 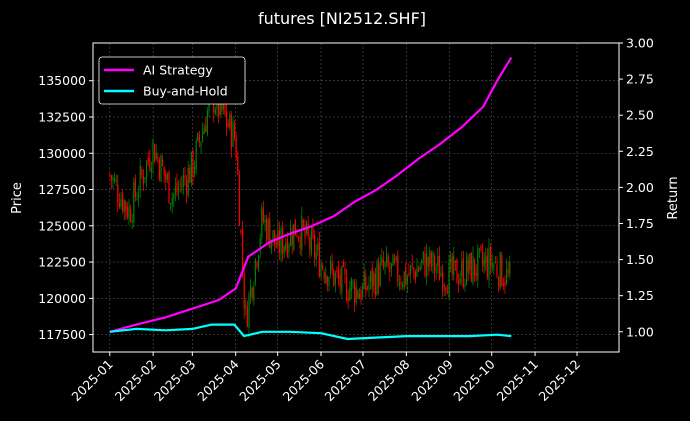 What do you see at coordinates (260, 381) in the screenshot?
I see `x-tick-label: 2025-05` at bounding box center [260, 381].